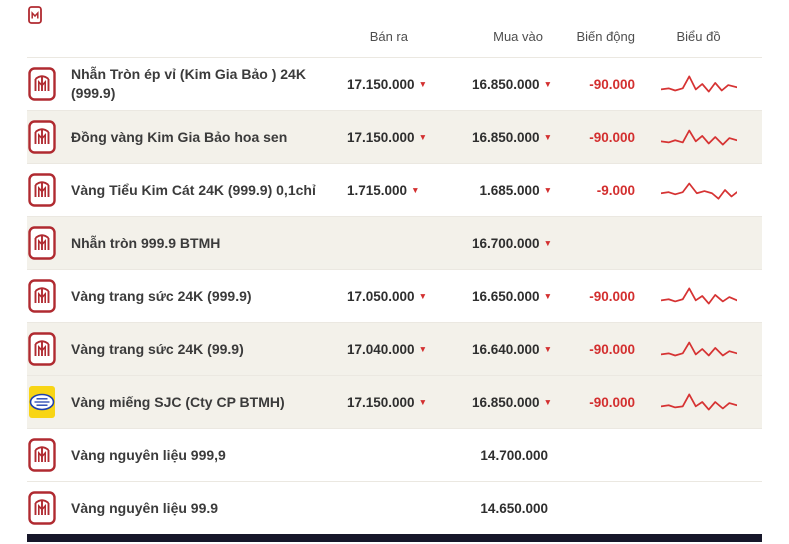 Image resolution: width=789 pixels, height=544 pixels. Describe the element at coordinates (148, 454) in the screenshot. I see `product-name: Vàng nguyên liệu 999,9` at that location.